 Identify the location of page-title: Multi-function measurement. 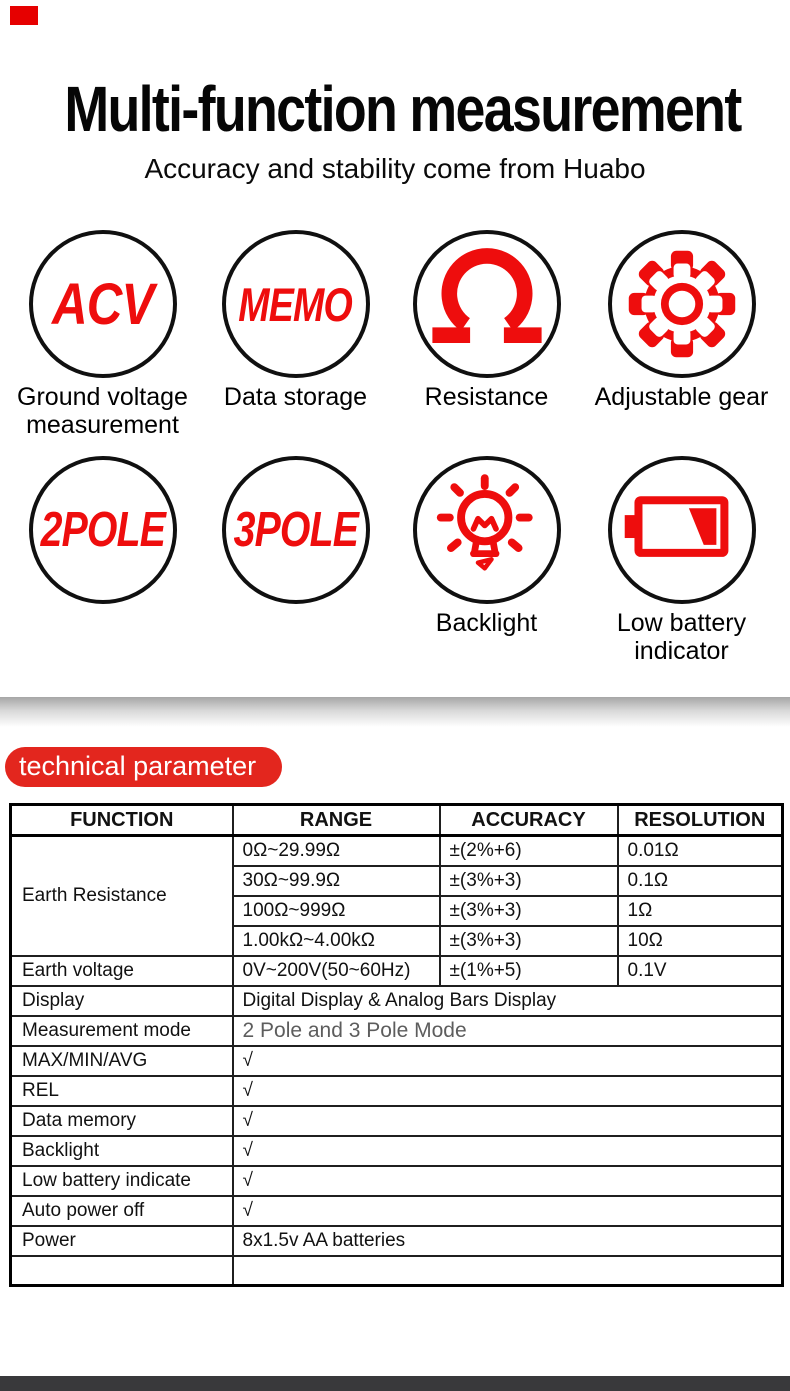
(395, 109).